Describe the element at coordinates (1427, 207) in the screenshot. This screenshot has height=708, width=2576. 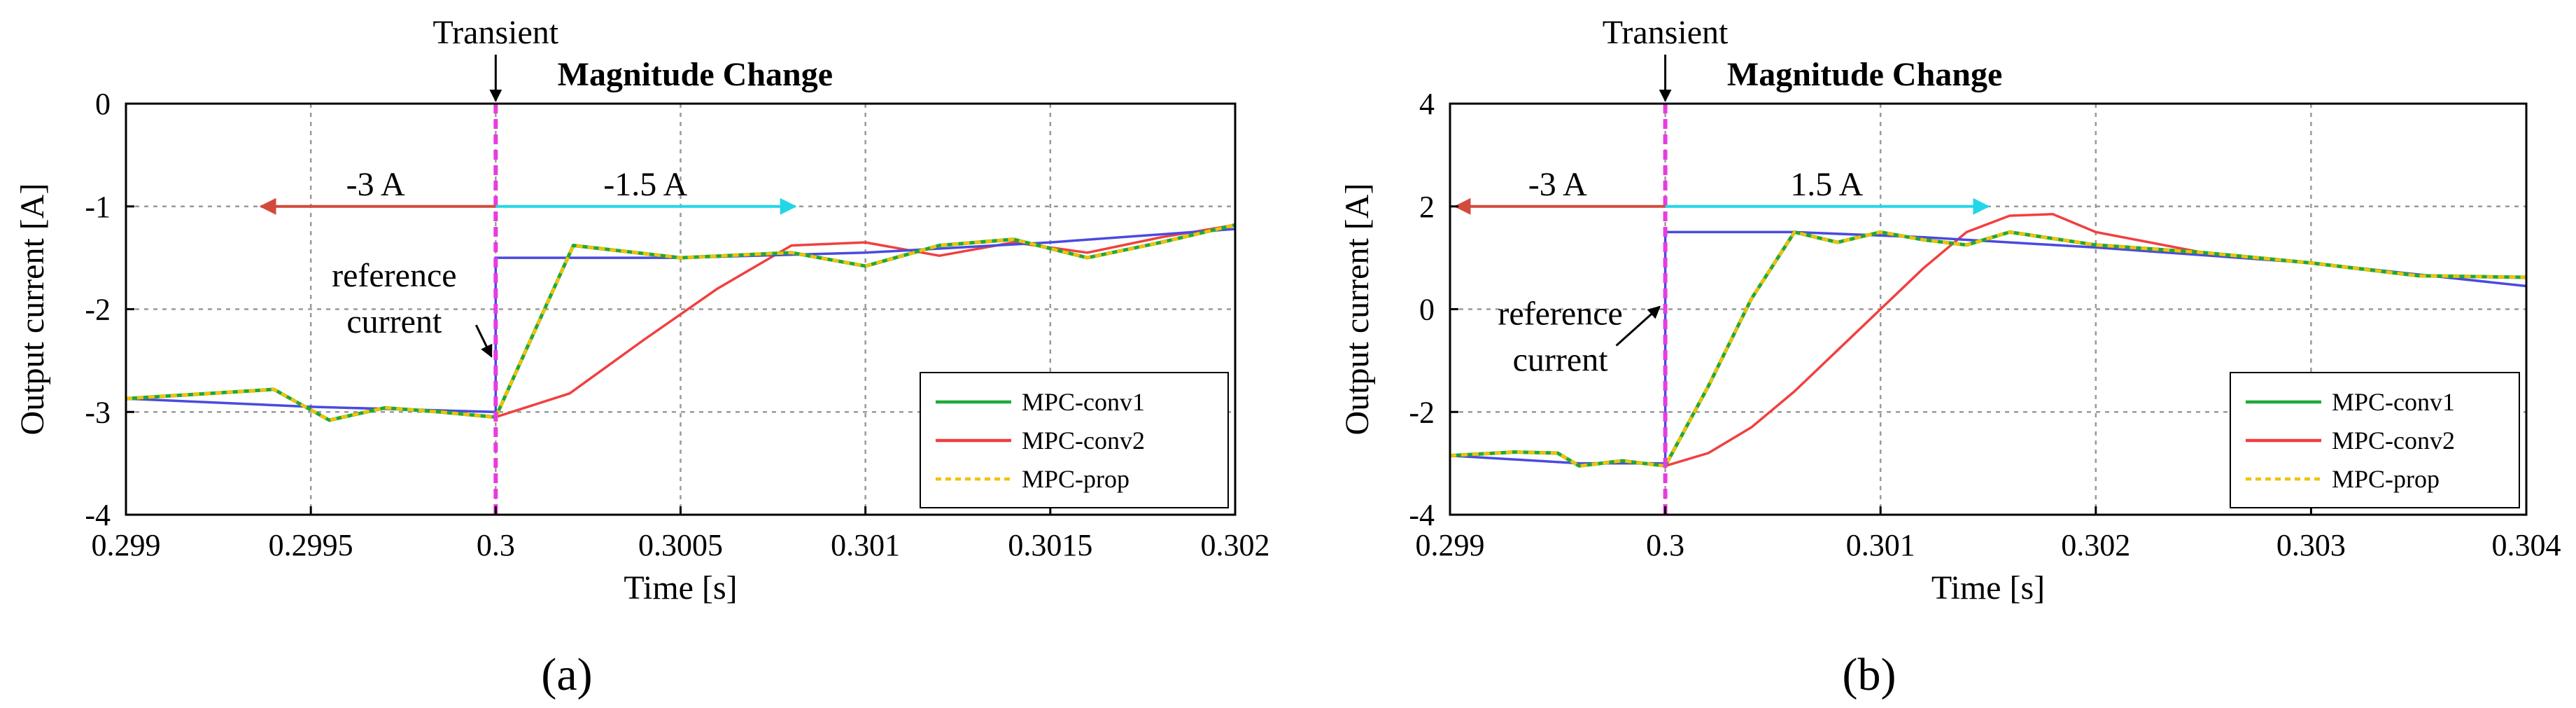
I see `y-tick-label: 2` at that location.